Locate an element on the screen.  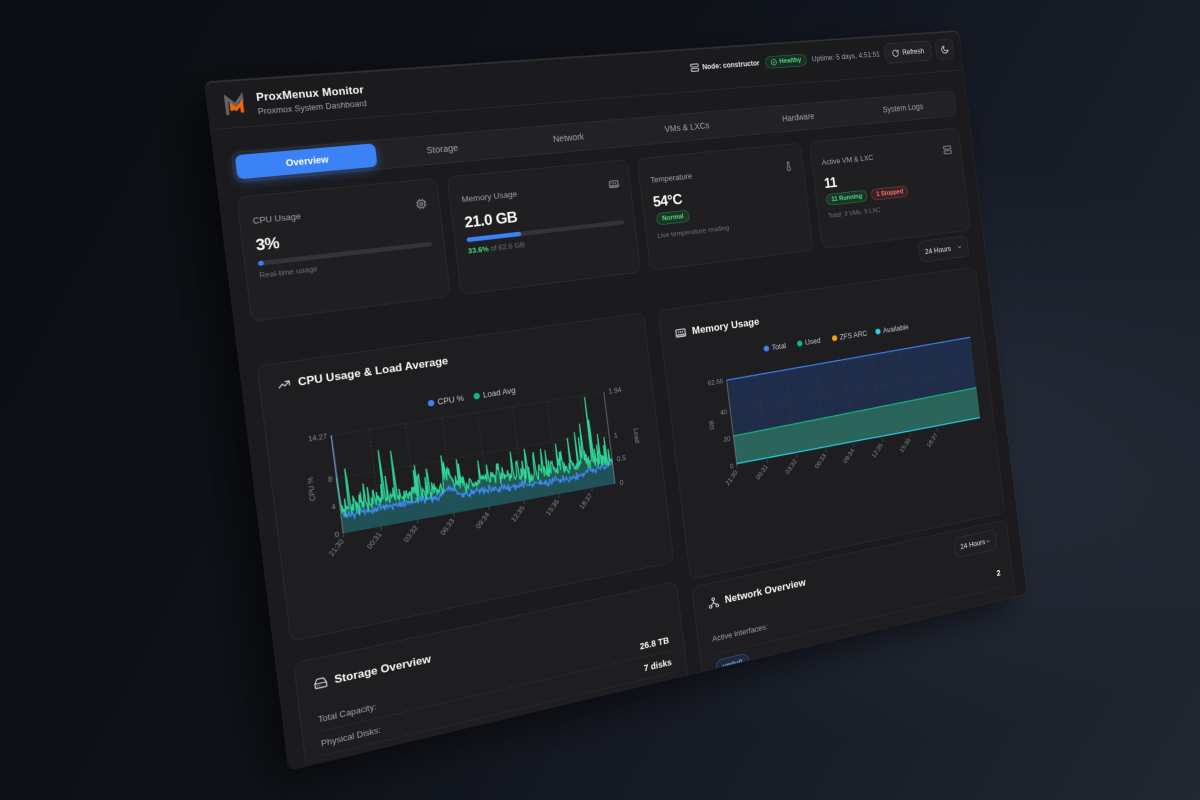
svg-text: 20 is located at coordinates (727, 439).